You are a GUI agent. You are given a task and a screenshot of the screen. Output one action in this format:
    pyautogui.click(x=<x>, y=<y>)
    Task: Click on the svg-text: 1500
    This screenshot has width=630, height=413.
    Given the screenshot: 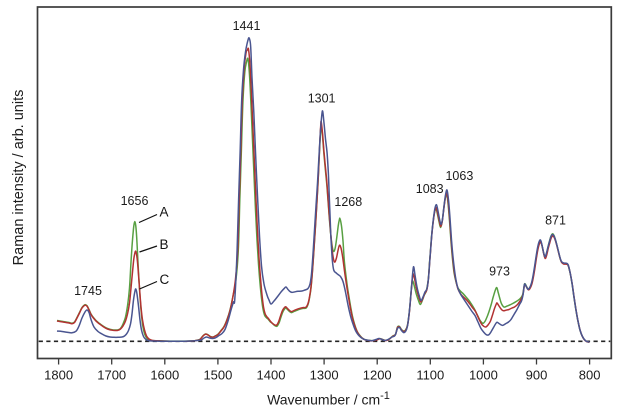 What is the action you would take?
    pyautogui.click(x=217, y=375)
    